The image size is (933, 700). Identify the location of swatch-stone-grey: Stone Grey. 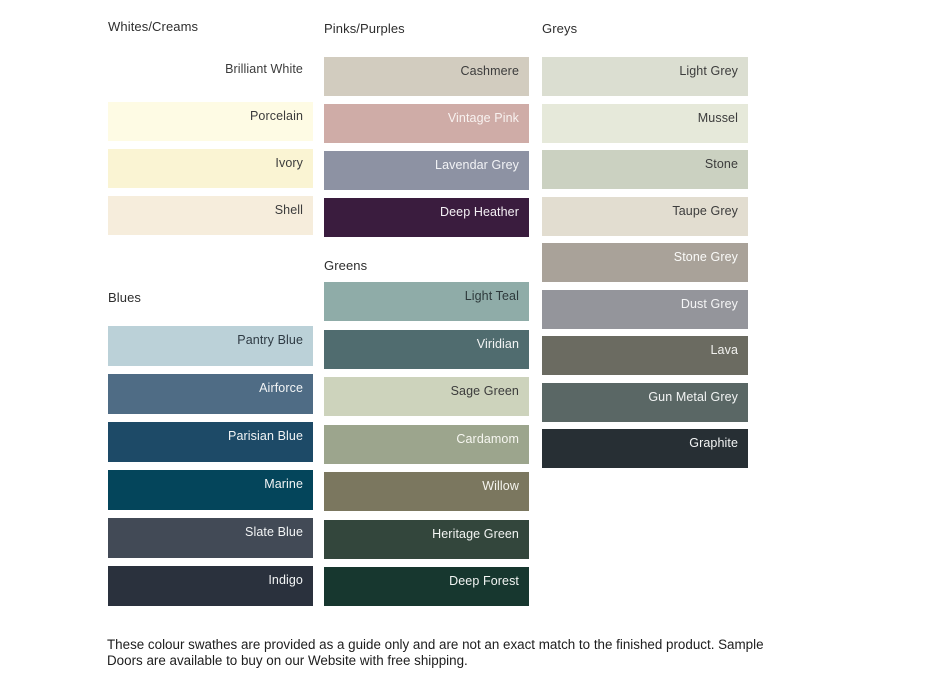
(645, 262).